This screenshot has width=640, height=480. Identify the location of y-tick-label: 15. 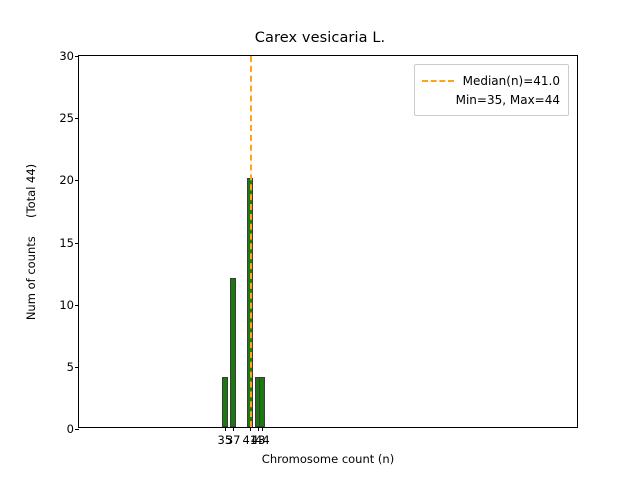
(66, 242).